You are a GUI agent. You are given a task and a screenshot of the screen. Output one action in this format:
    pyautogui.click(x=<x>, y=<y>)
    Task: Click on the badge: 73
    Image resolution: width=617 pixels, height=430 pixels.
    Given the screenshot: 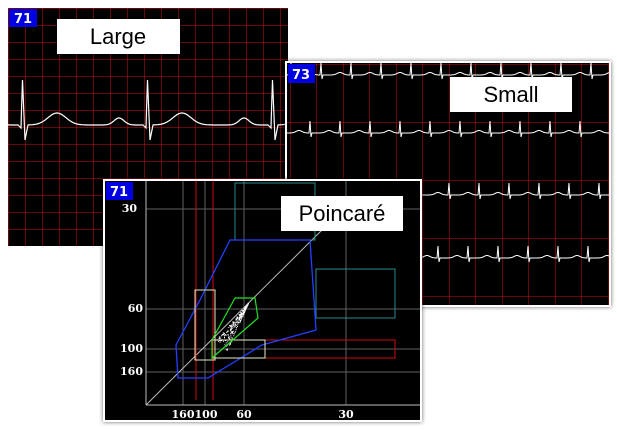 What is the action you would take?
    pyautogui.click(x=301, y=75)
    